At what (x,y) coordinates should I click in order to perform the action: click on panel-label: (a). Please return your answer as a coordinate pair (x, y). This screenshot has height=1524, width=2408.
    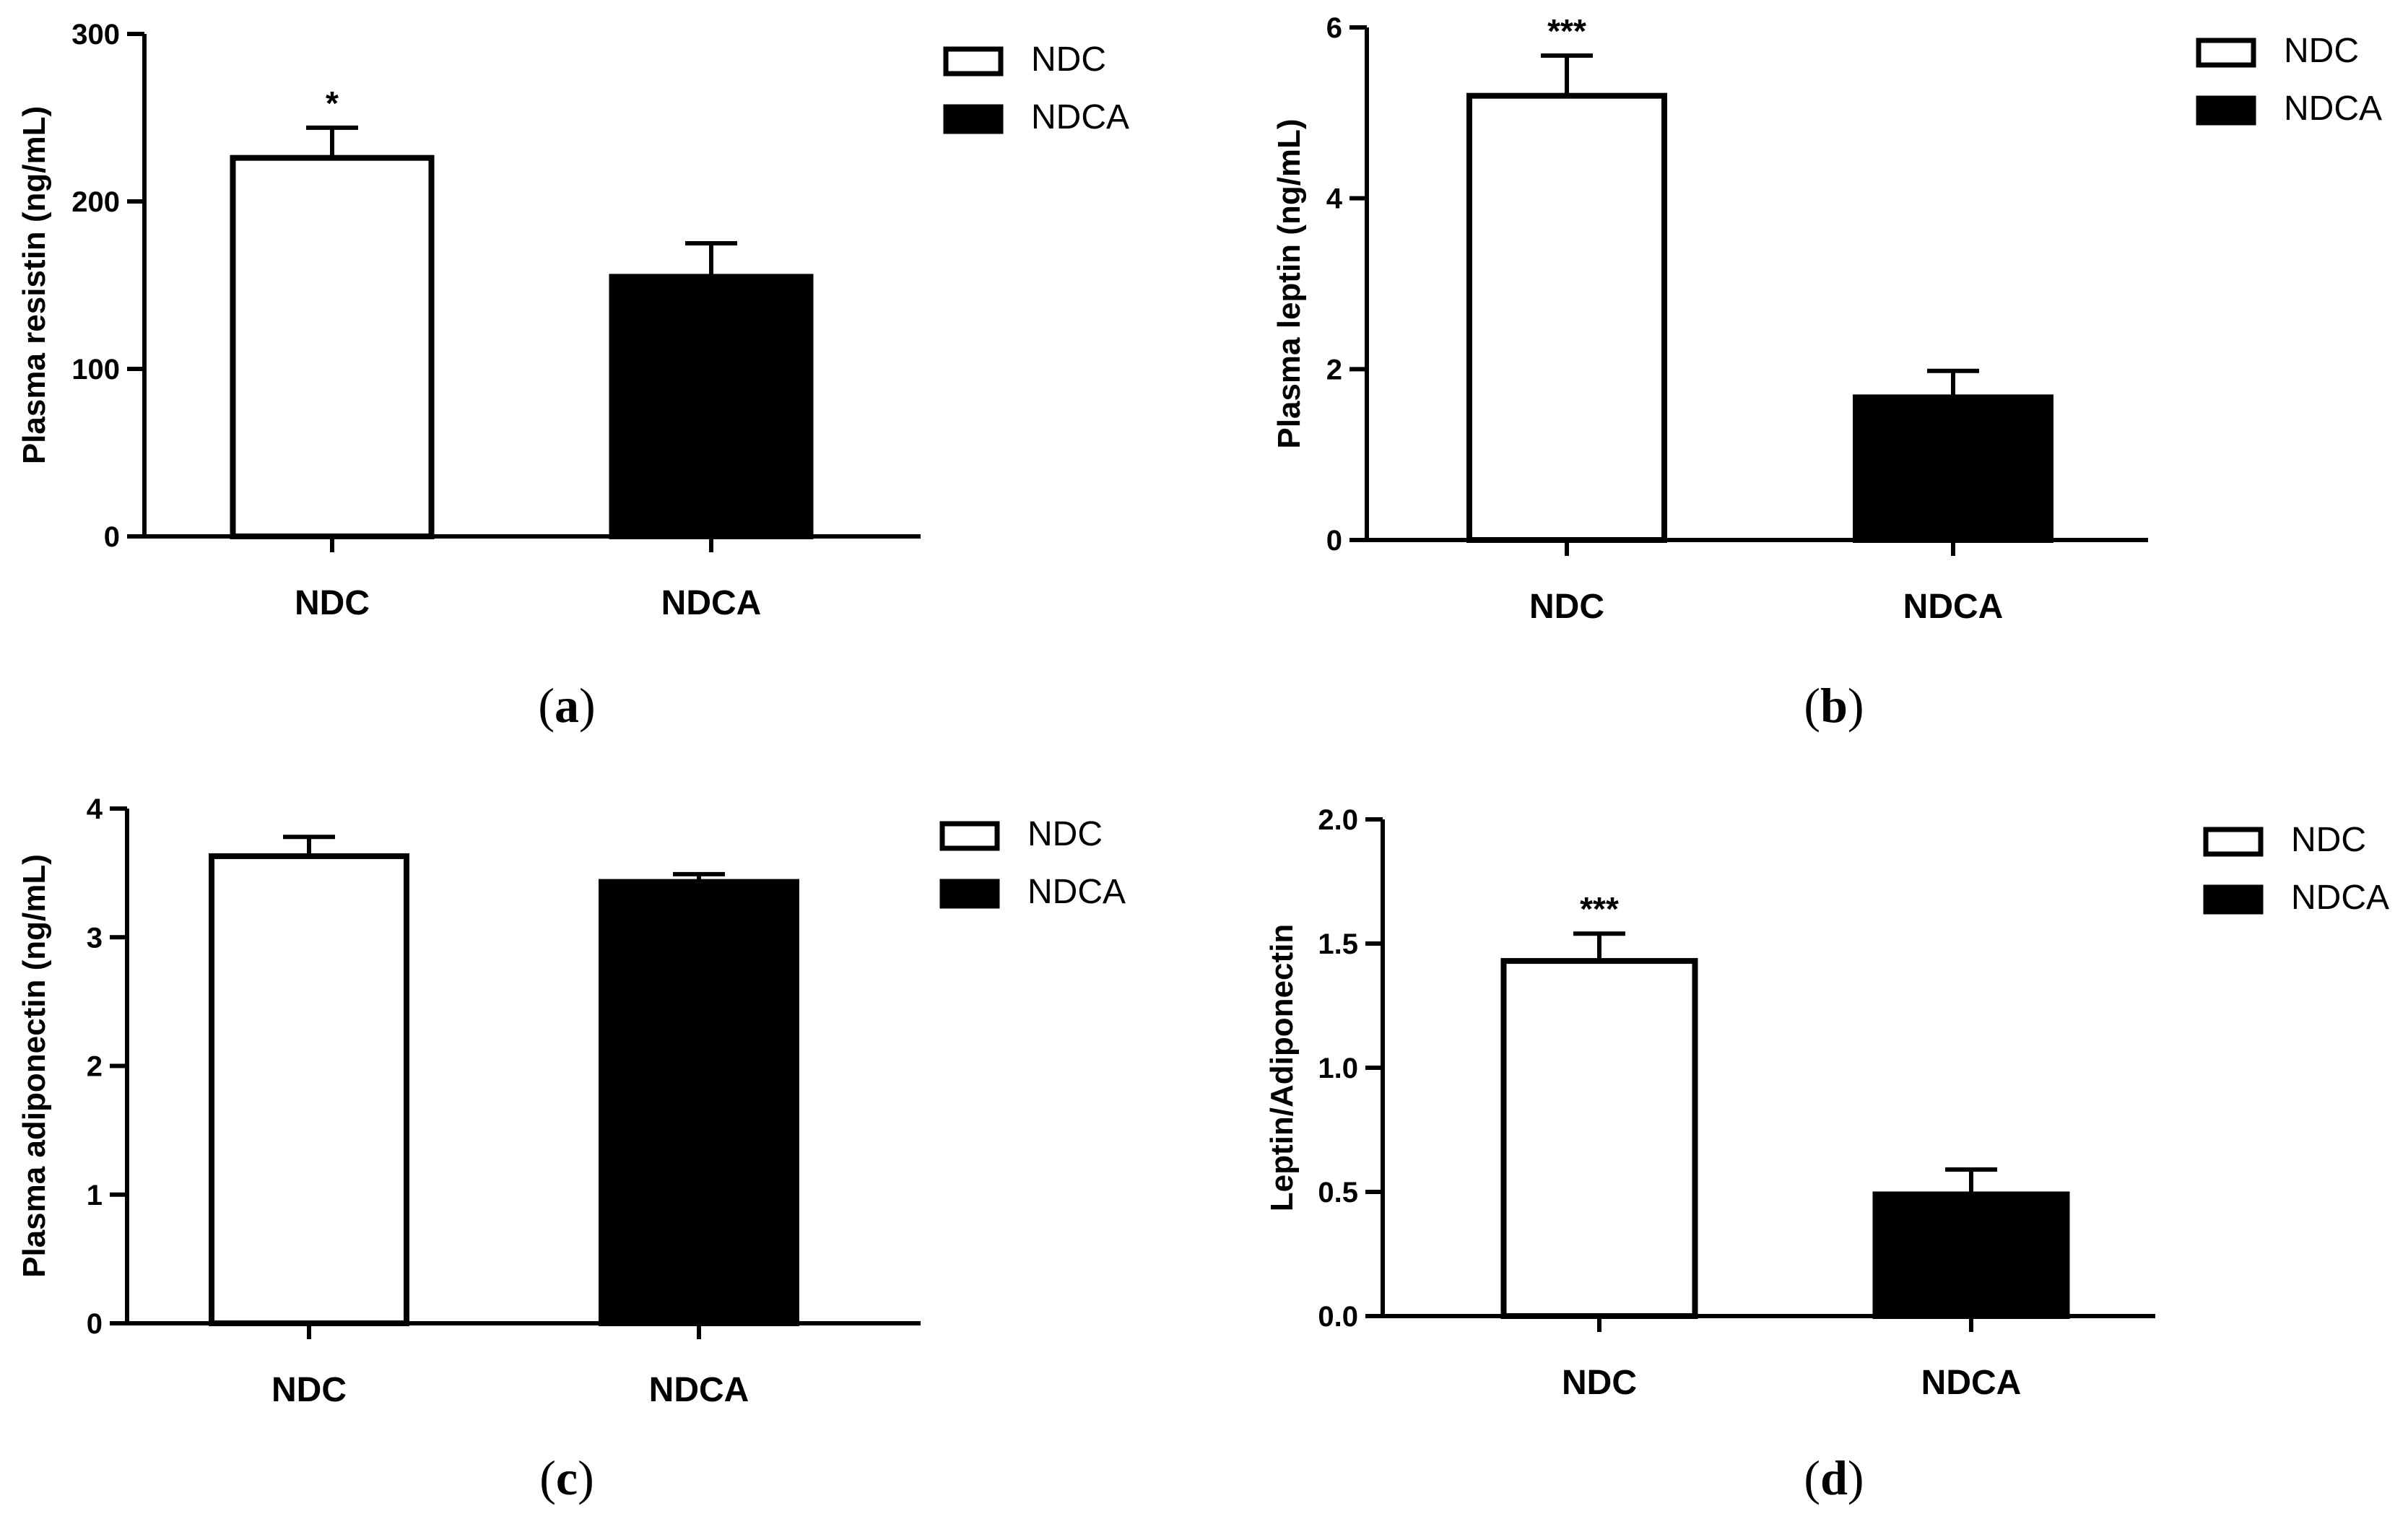
    Looking at the image, I should click on (566, 705).